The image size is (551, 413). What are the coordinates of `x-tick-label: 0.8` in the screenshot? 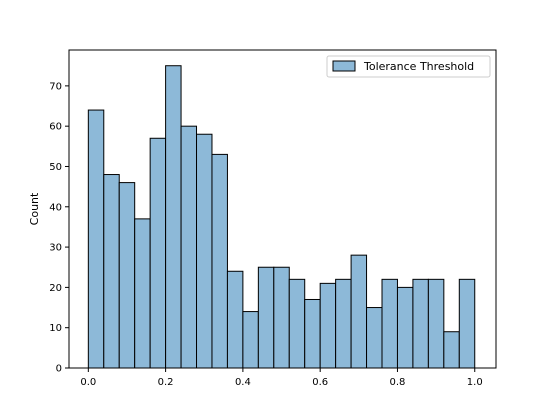 It's located at (398, 382).